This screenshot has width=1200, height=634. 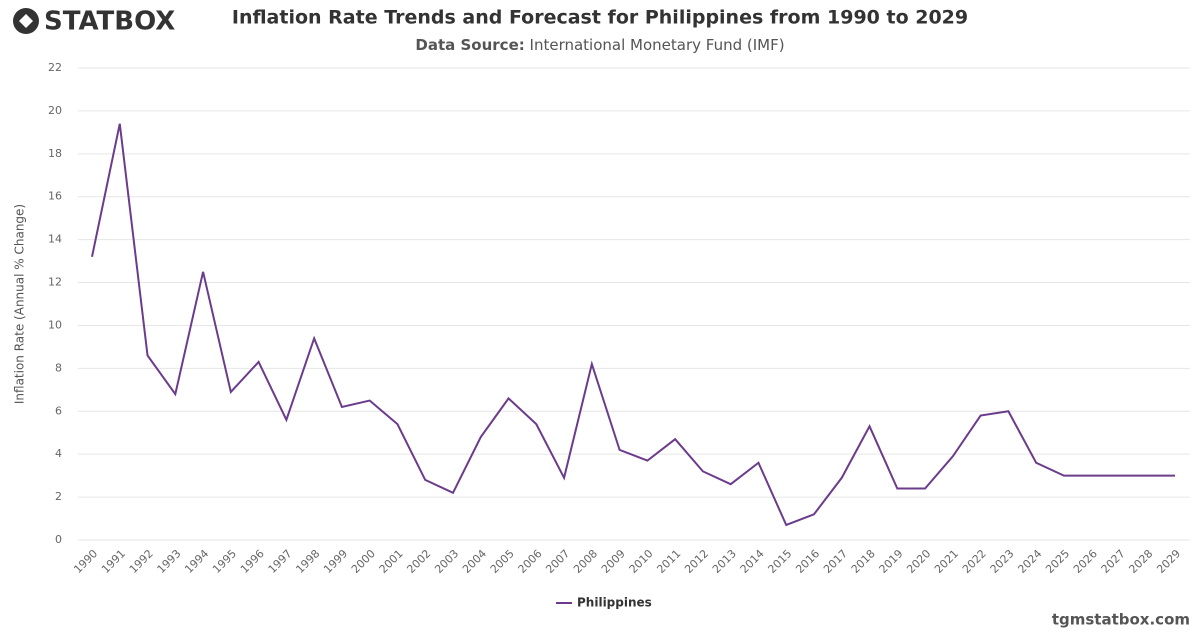 What do you see at coordinates (58, 496) in the screenshot?
I see `y-tick-label: 2` at bounding box center [58, 496].